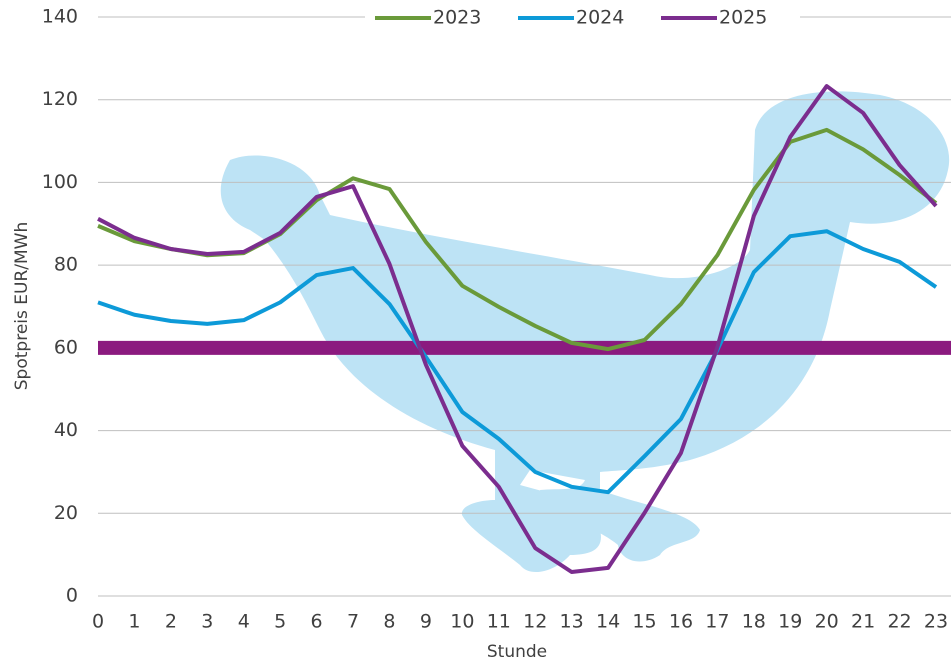 This screenshot has width=951, height=666. What do you see at coordinates (60, 182) in the screenshot?
I see `y-tick-label: 100` at bounding box center [60, 182].